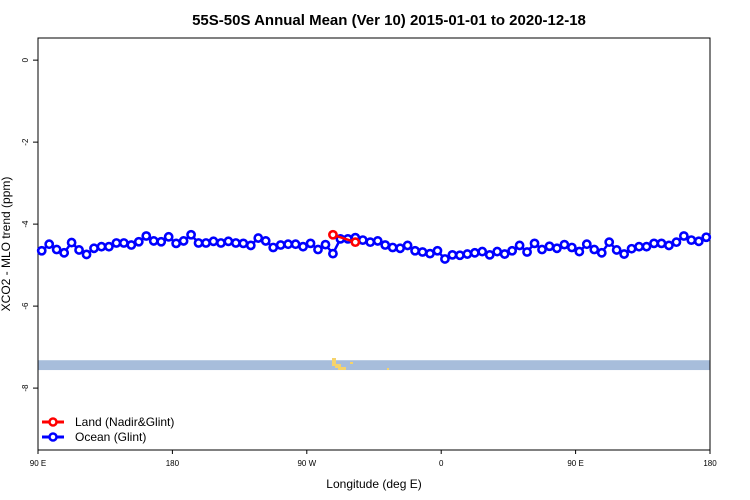 The width and height of the screenshot is (750, 500). I want to click on legend-item-ocean: Ocean (Glint), so click(94, 437).